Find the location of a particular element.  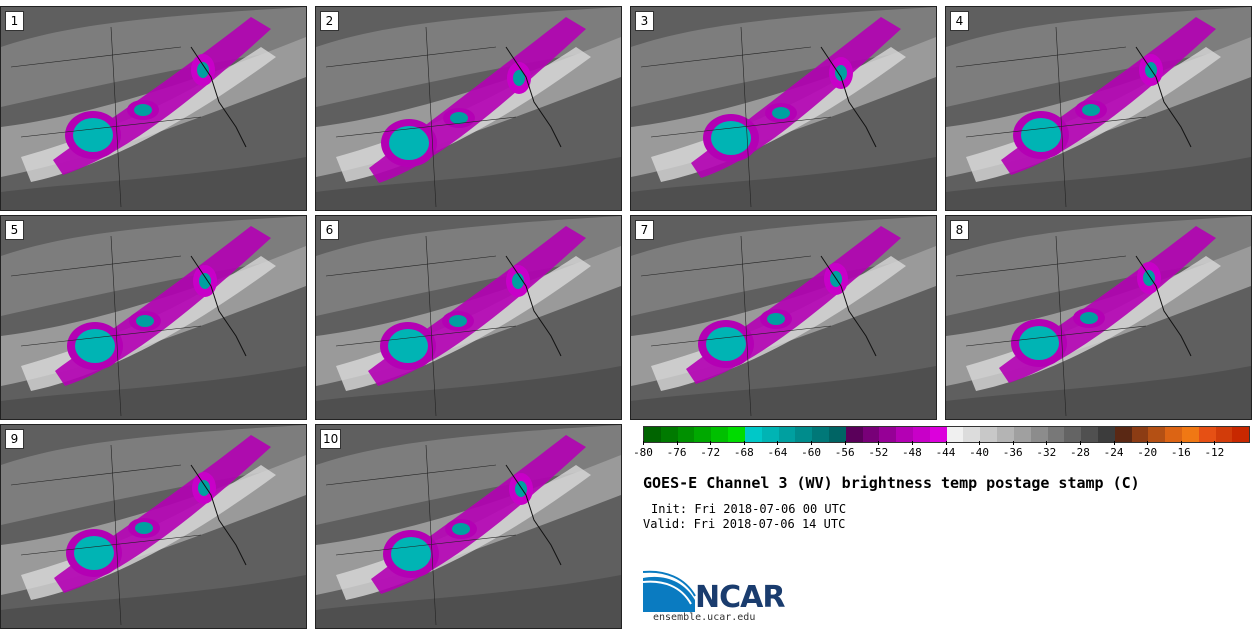

forecast-panel-10: 10 is located at coordinates (468, 526).